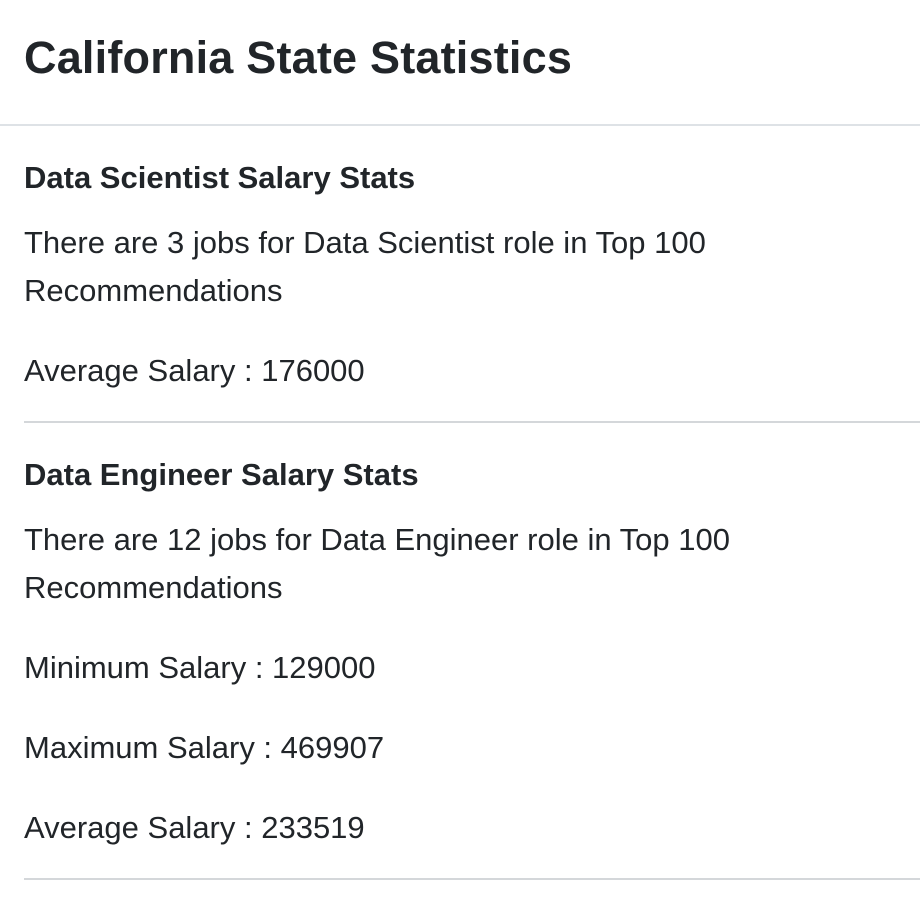 The width and height of the screenshot is (920, 918). Describe the element at coordinates (194, 827) in the screenshot. I see `data-engineer-average-salary: Average Salary : 233519` at that location.